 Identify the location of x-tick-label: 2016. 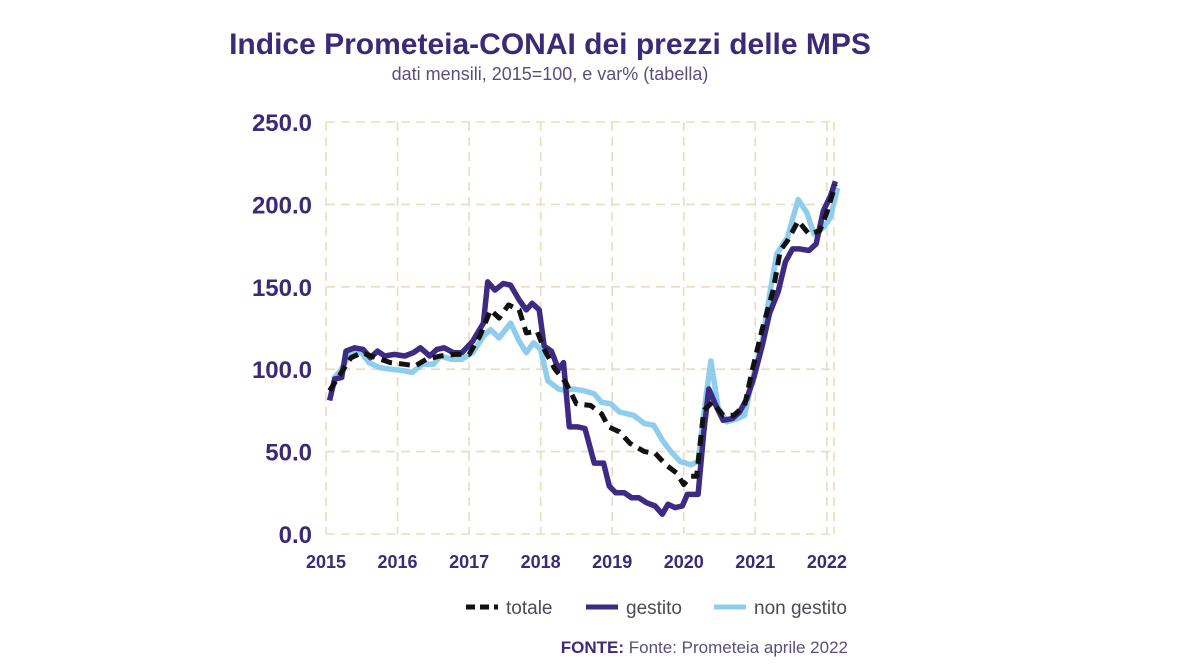
(398, 562).